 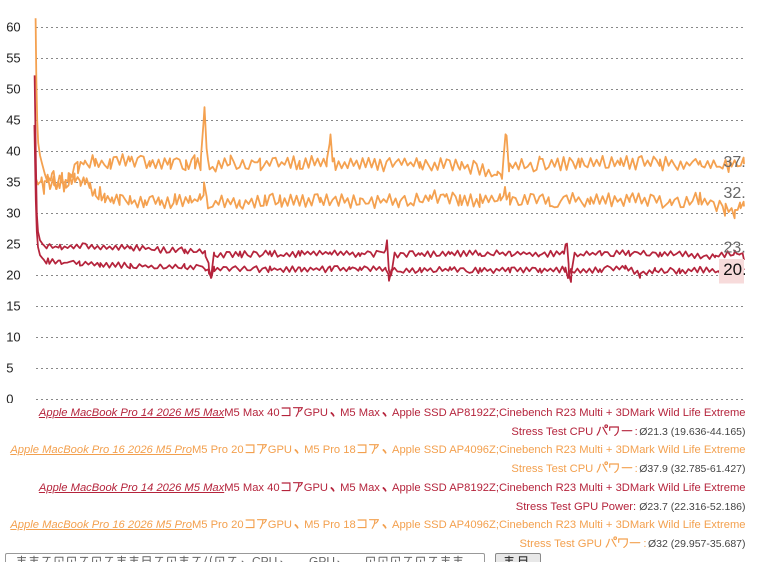 I want to click on svg-text: 20, so click(x=13, y=274).